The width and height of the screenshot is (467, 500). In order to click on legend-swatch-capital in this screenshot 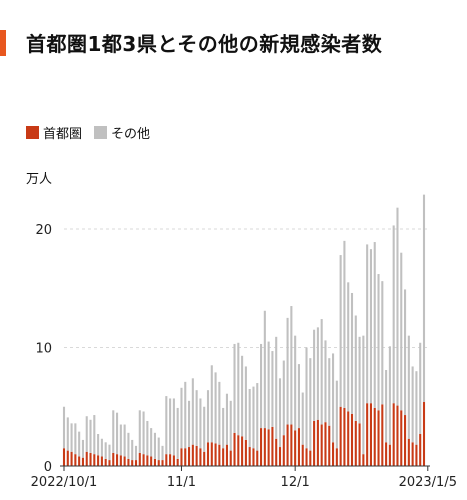, I will do `click(32, 132)`.